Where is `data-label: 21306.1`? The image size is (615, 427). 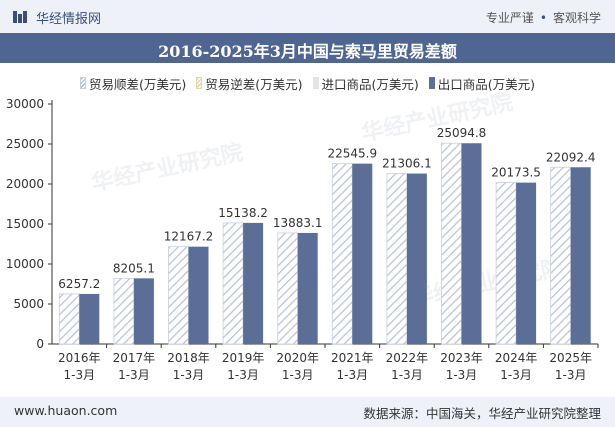 data-label: 21306.1 is located at coordinates (407, 164).